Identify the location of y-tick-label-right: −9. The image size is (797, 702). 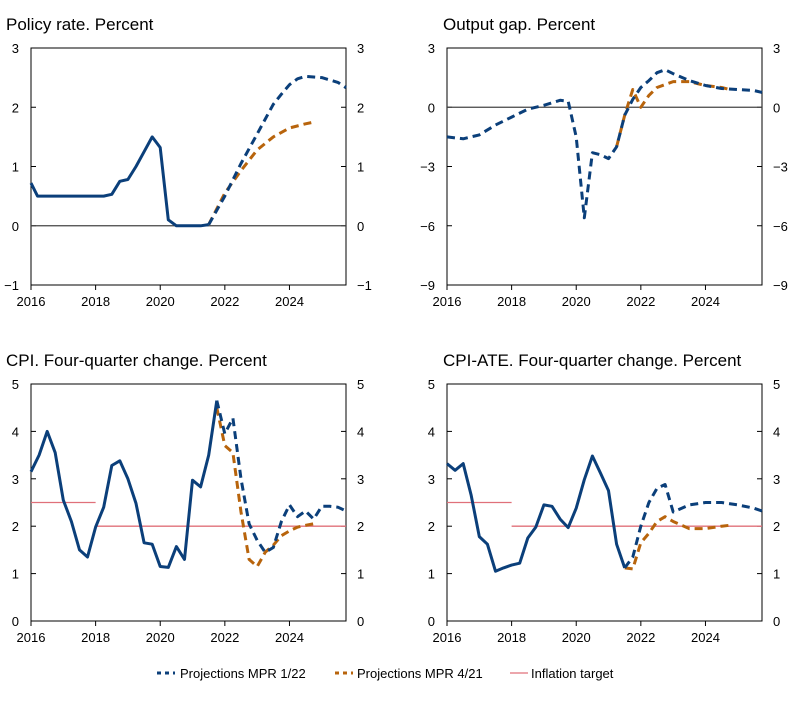
(780, 285).